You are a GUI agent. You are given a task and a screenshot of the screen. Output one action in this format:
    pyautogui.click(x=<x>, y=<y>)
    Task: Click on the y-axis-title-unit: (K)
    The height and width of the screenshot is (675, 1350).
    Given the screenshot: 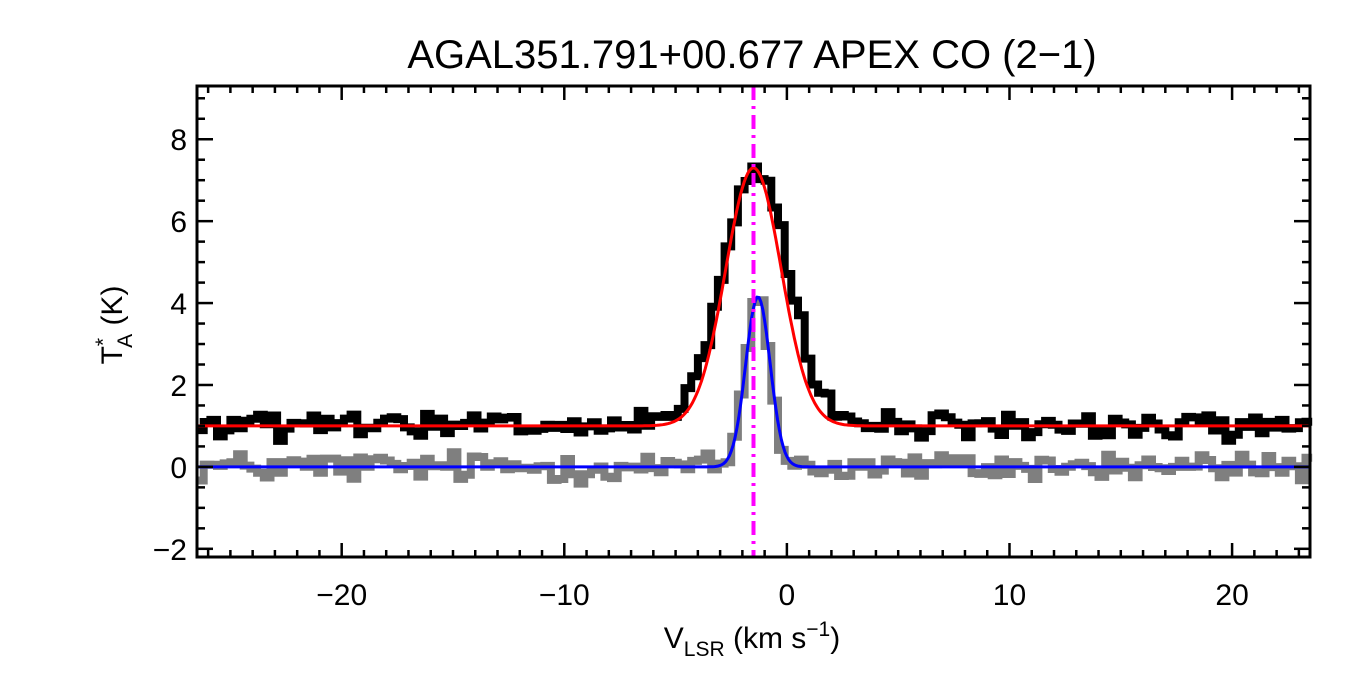 What is the action you would take?
    pyautogui.click(x=112, y=310)
    